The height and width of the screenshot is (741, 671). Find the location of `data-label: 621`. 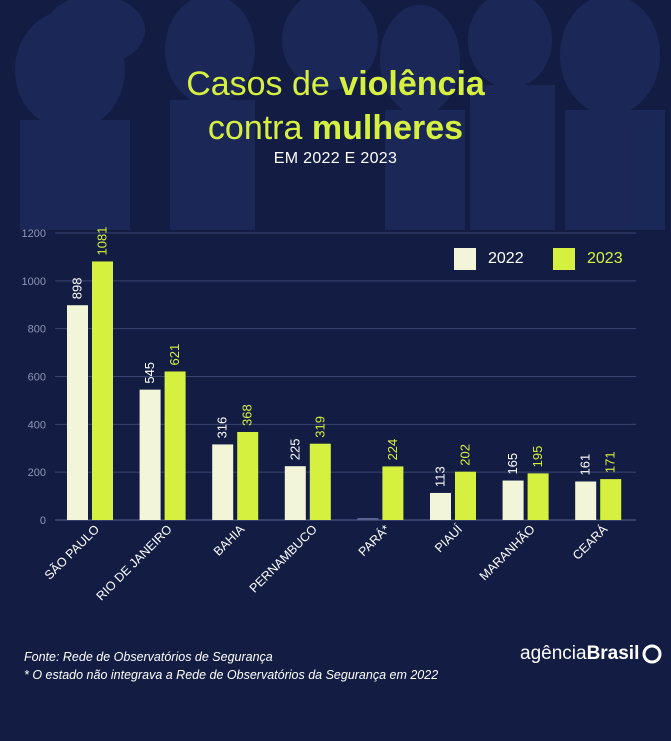

data-label: 621 is located at coordinates (174, 355).